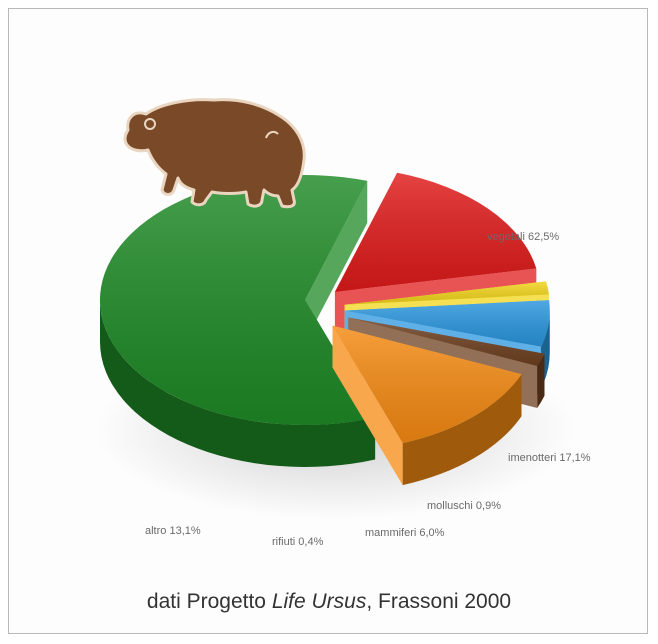 This screenshot has height=644, width=658. Describe the element at coordinates (439, 601) in the screenshot. I see `caption-suffix: , Frassoni 2000` at that location.